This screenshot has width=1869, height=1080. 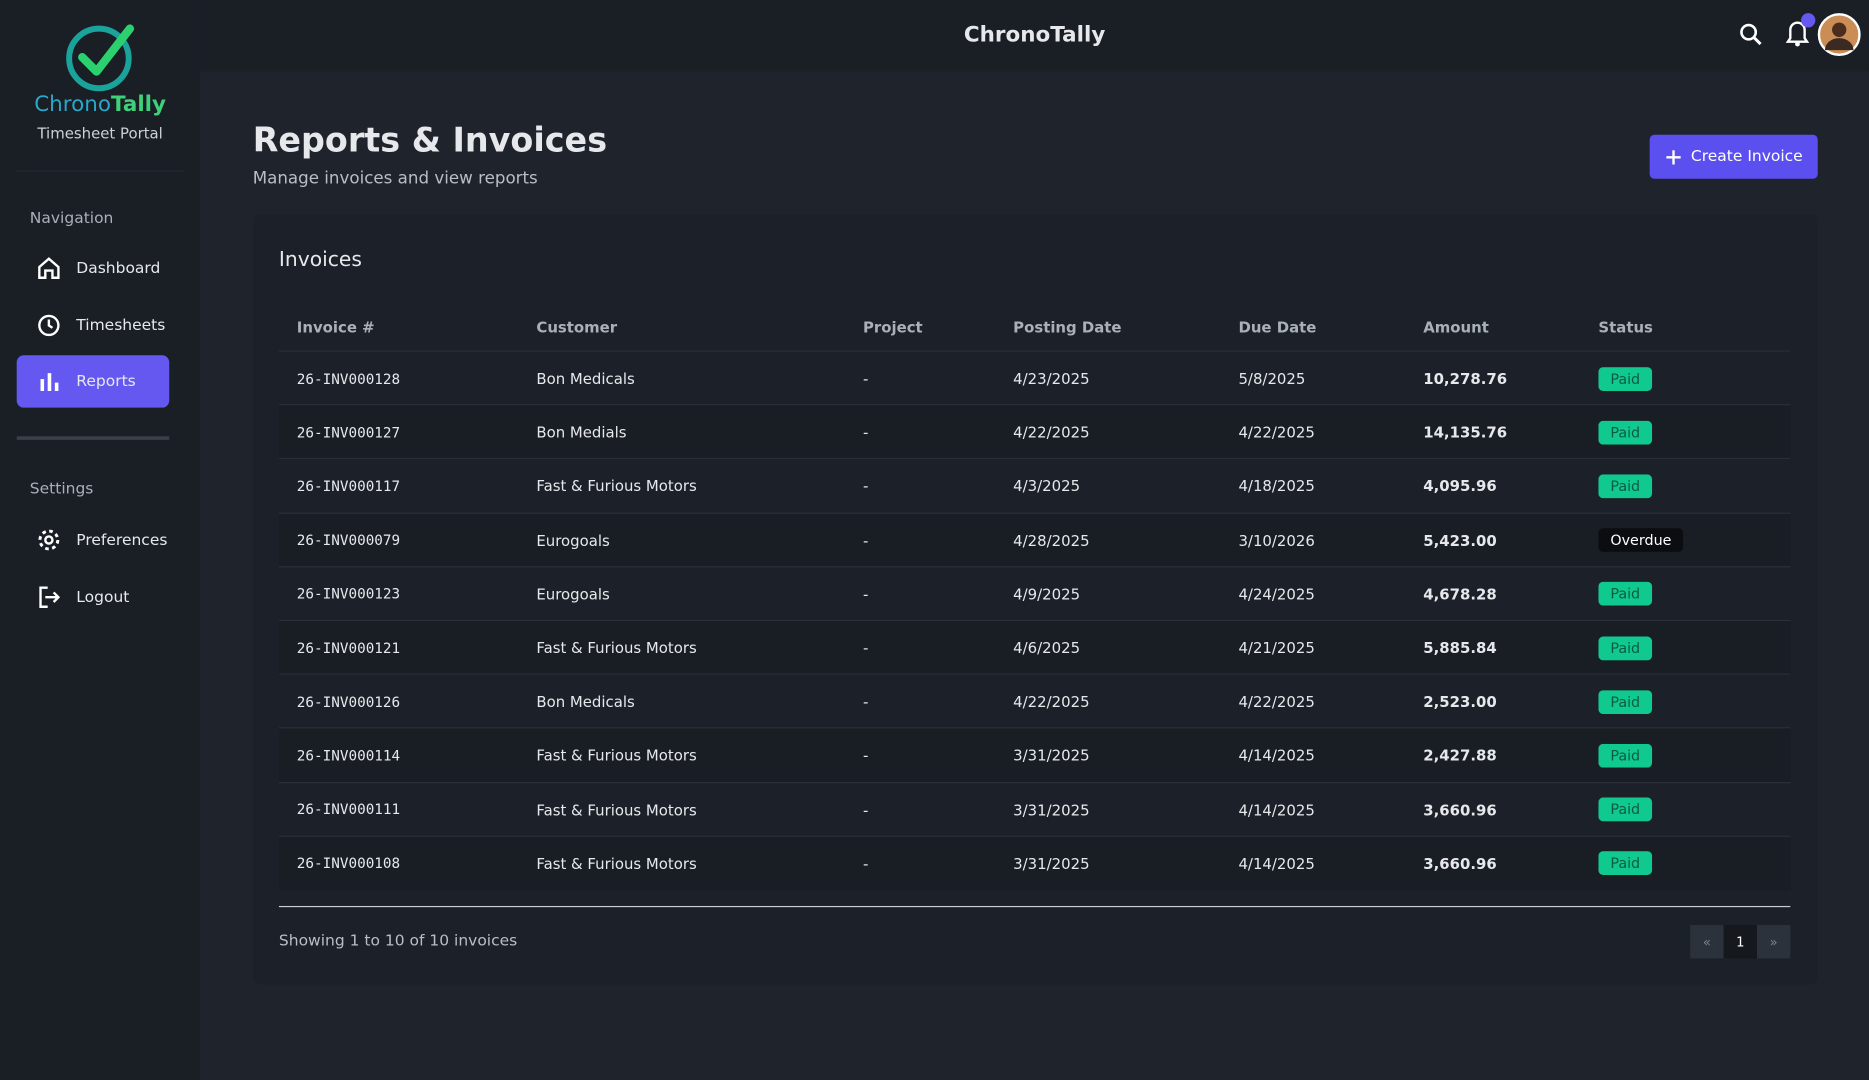 I want to click on nav-item: Timesheets, so click(x=93, y=325).